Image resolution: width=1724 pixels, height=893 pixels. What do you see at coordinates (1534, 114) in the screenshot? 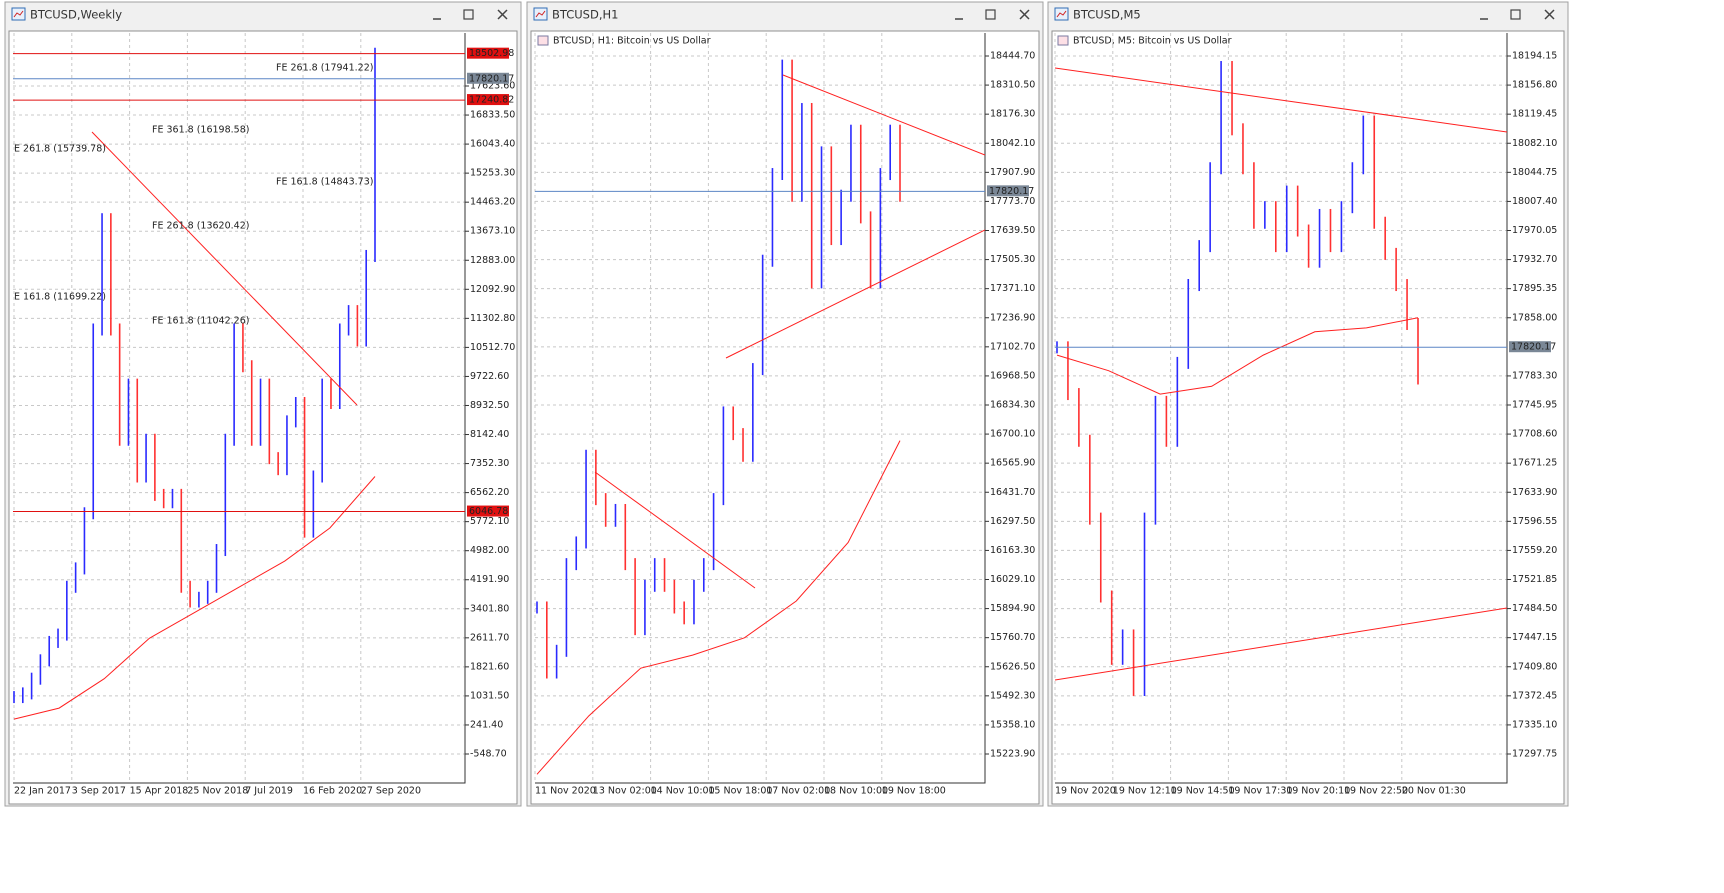
I see `y-tick-label: 18119.45` at bounding box center [1534, 114].